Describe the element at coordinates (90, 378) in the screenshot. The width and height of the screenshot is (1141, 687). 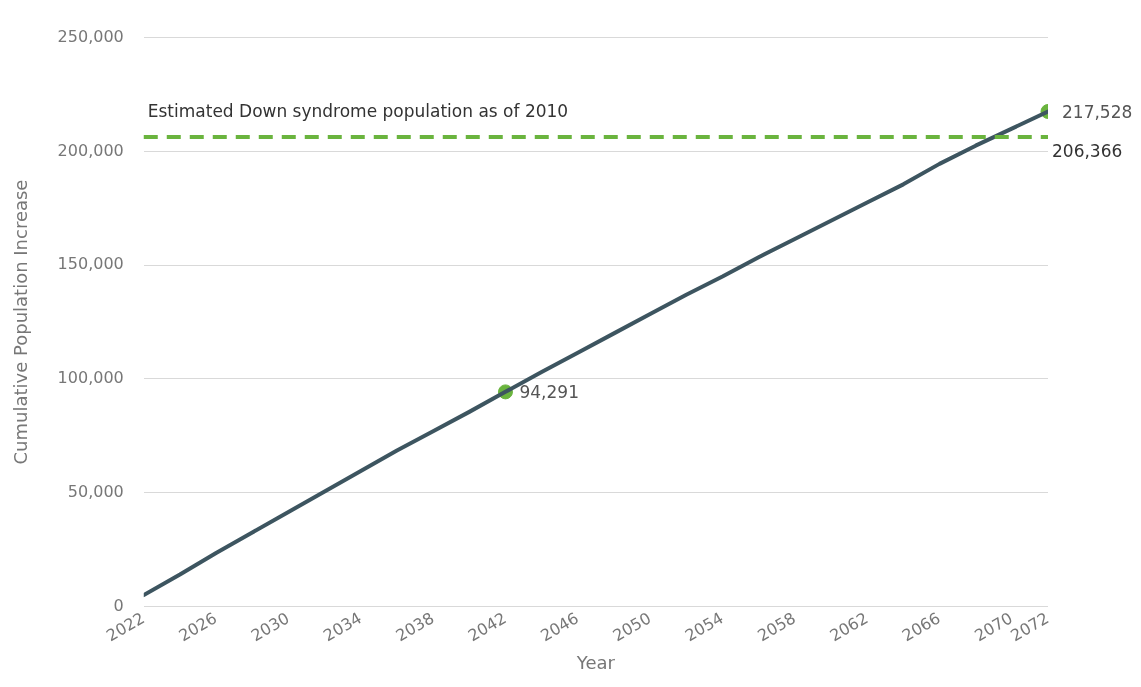
I see `y-tick-label: 100,000` at that location.